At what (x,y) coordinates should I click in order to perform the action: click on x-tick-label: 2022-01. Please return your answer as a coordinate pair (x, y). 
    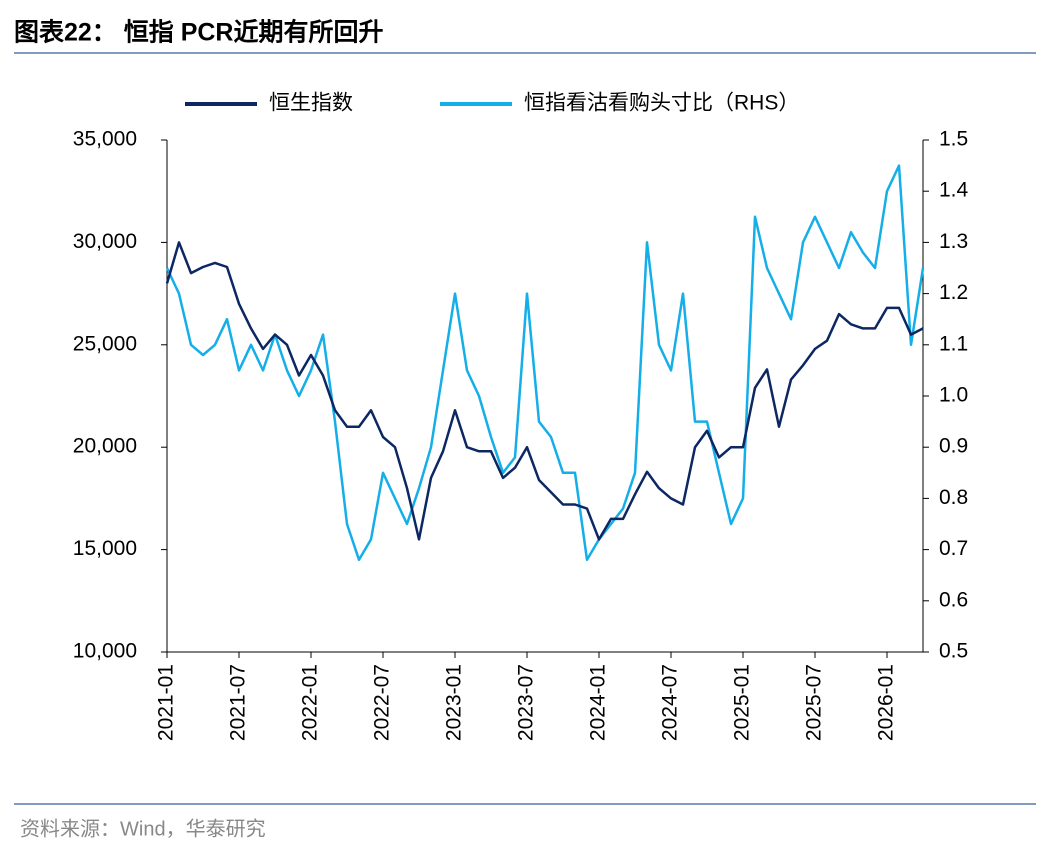
    Looking at the image, I should click on (310, 702).